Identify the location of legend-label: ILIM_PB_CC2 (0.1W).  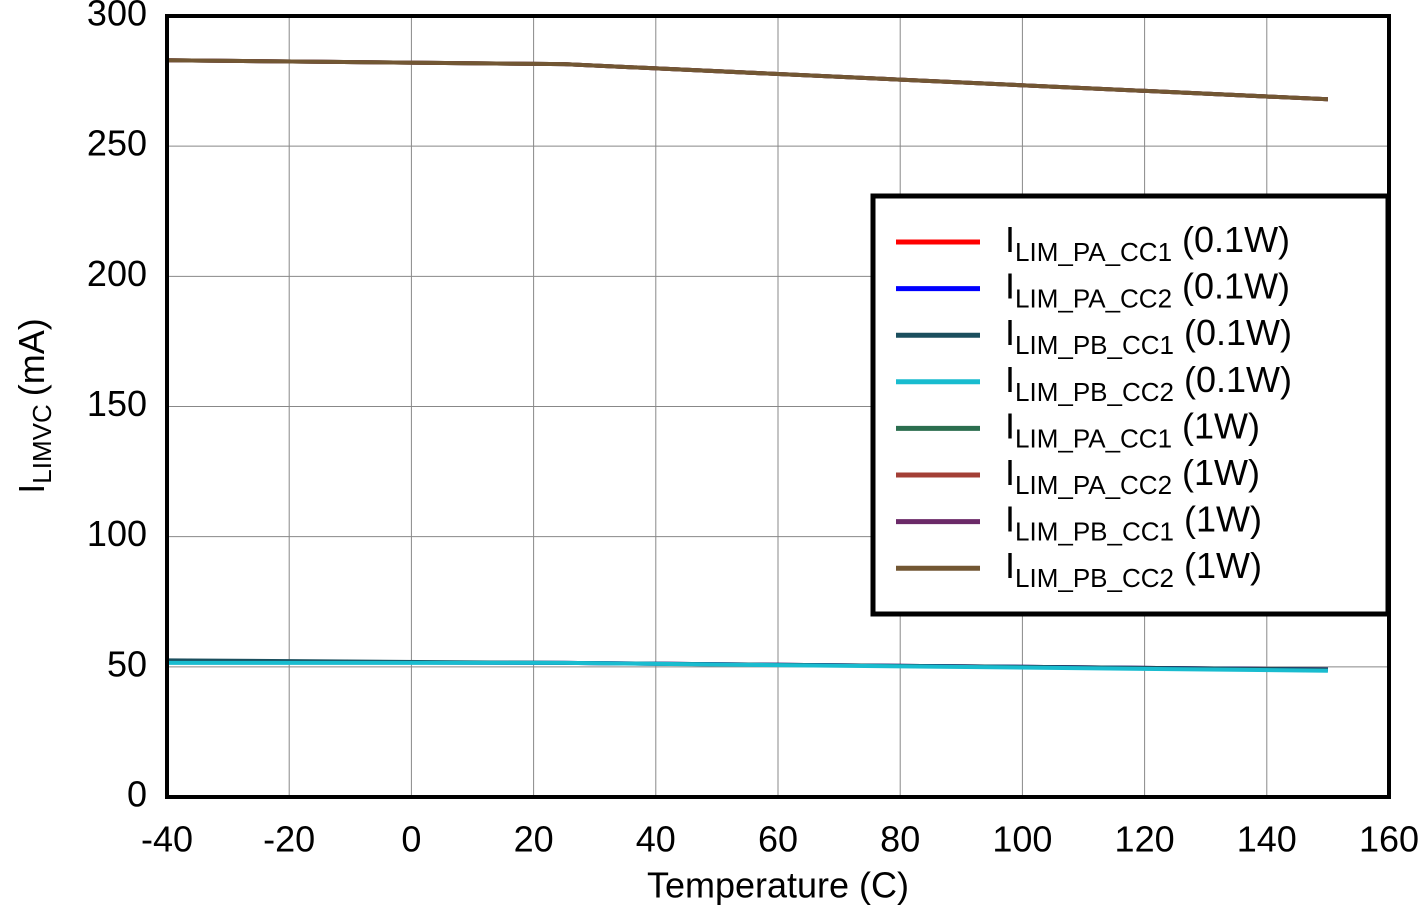
(1148, 382).